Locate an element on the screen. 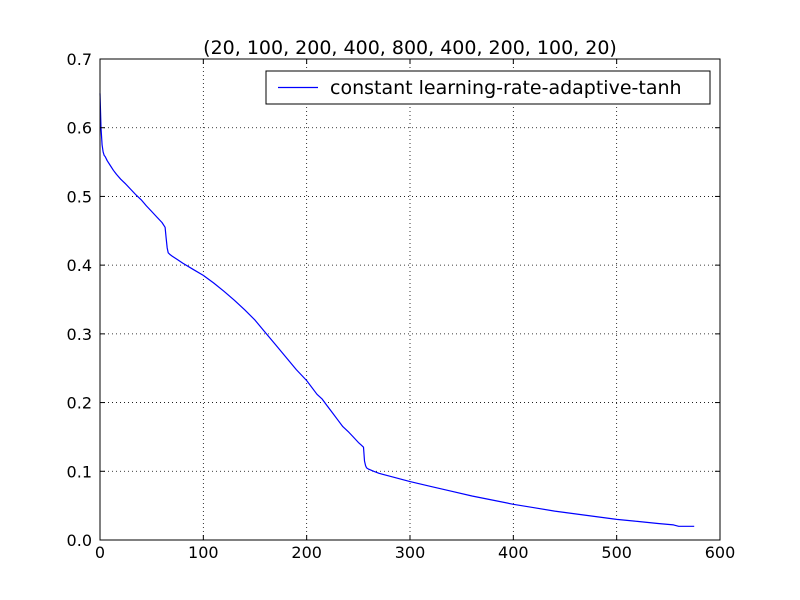 This screenshot has height=600, width=800. y-tick-label: 0.0 is located at coordinates (79, 540).